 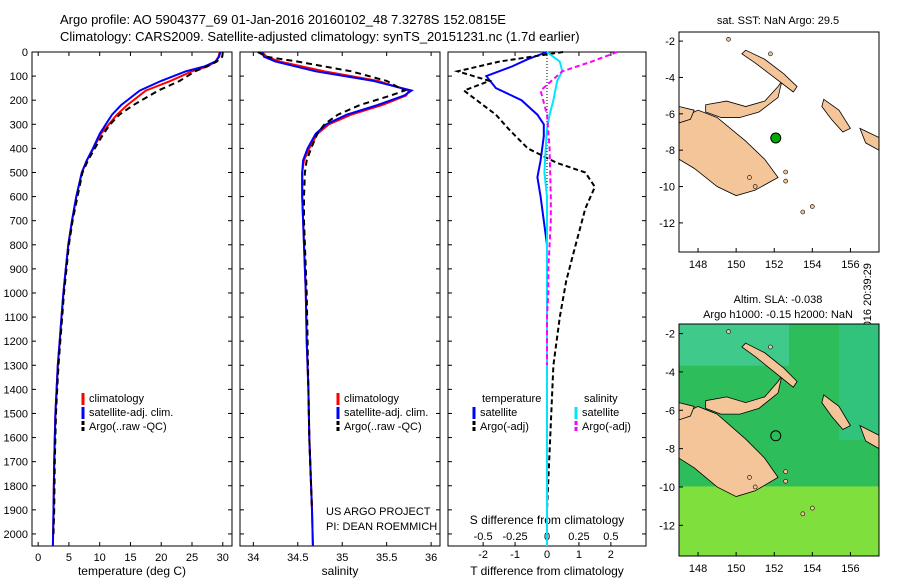 What do you see at coordinates (670, 115) in the screenshot?
I see `top-lat-tick-label: -6` at bounding box center [670, 115].